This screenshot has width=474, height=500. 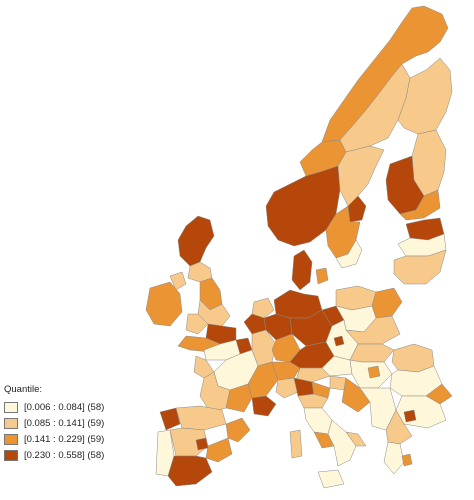 I want to click on region-warsaw, so click(x=387, y=303).